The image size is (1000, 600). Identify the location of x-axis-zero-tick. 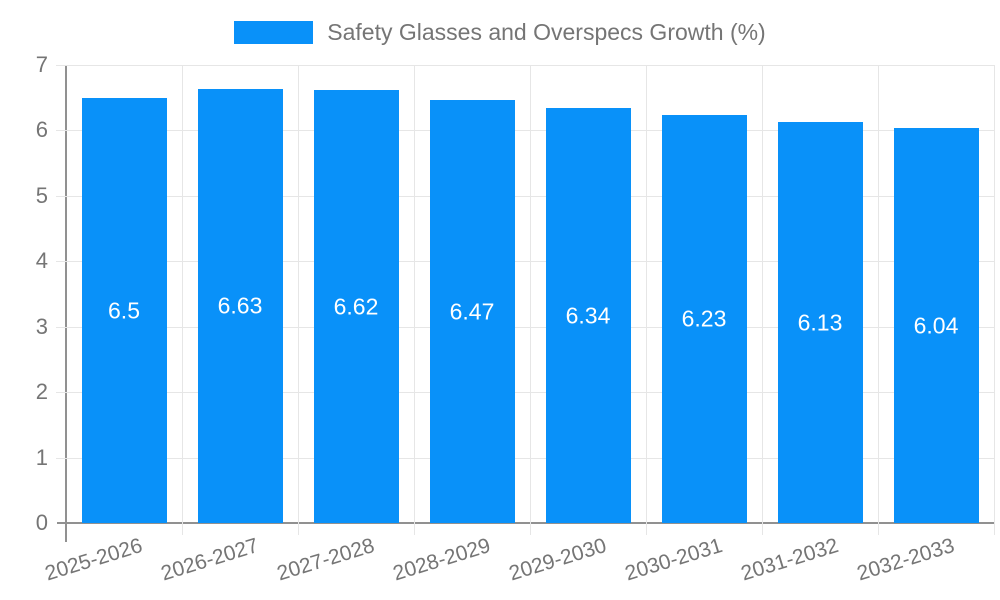
(66, 532).